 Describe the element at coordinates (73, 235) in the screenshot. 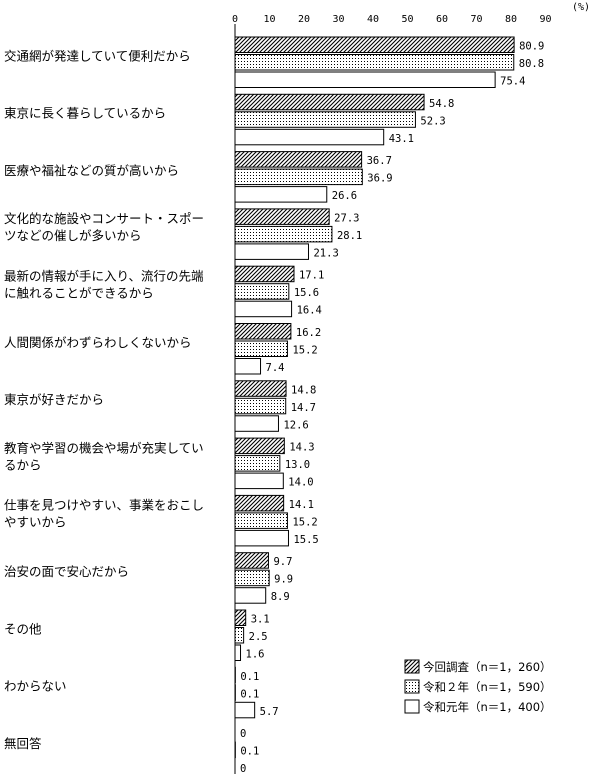

I see `category-label: ツなどの催しが多いから` at that location.